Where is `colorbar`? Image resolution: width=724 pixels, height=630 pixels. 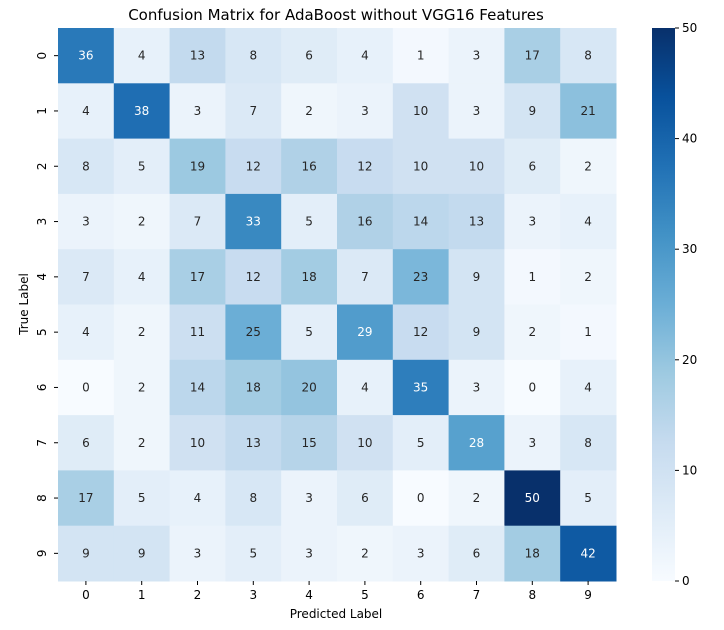 colorbar is located at coordinates (663, 304).